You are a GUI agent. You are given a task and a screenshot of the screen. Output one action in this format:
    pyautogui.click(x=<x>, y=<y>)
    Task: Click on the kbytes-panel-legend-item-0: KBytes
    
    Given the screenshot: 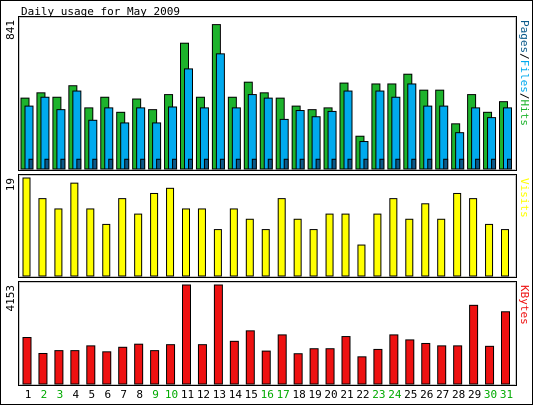 What is the action you would take?
    pyautogui.click(x=524, y=305)
    